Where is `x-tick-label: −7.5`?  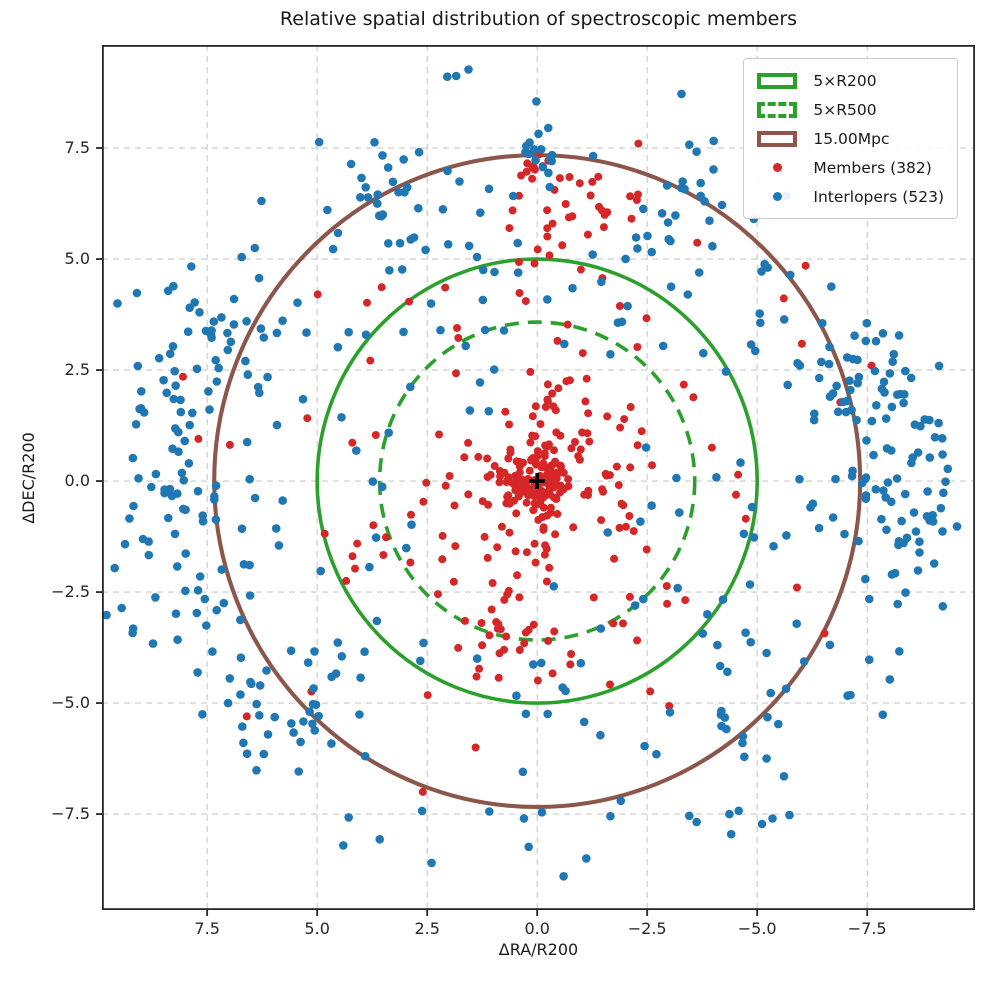 x-tick-label: −7.5 is located at coordinates (867, 928).